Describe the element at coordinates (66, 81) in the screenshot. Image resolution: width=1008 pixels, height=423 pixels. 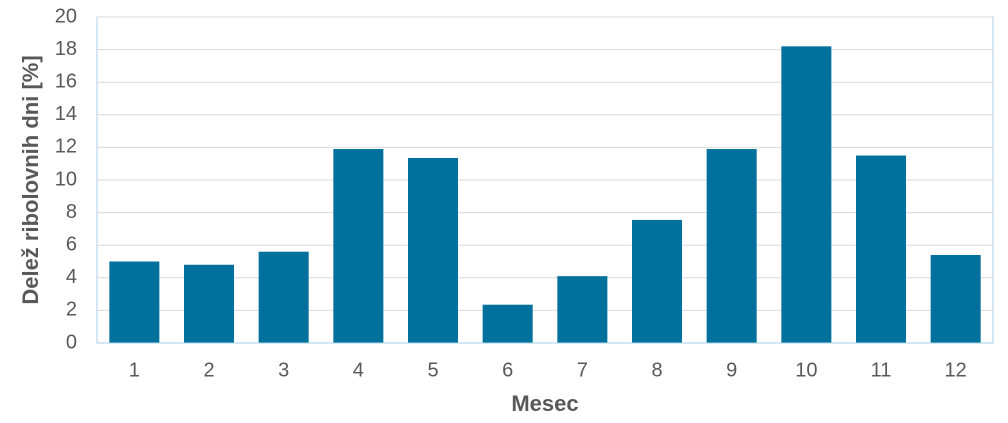
I see `y-tick-label: 16` at that location.